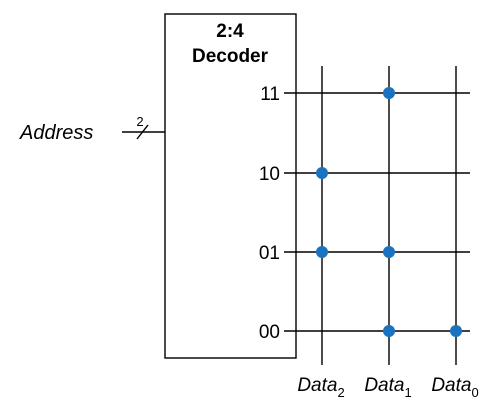  I want to click on row-label-00: 00, so click(269, 332).